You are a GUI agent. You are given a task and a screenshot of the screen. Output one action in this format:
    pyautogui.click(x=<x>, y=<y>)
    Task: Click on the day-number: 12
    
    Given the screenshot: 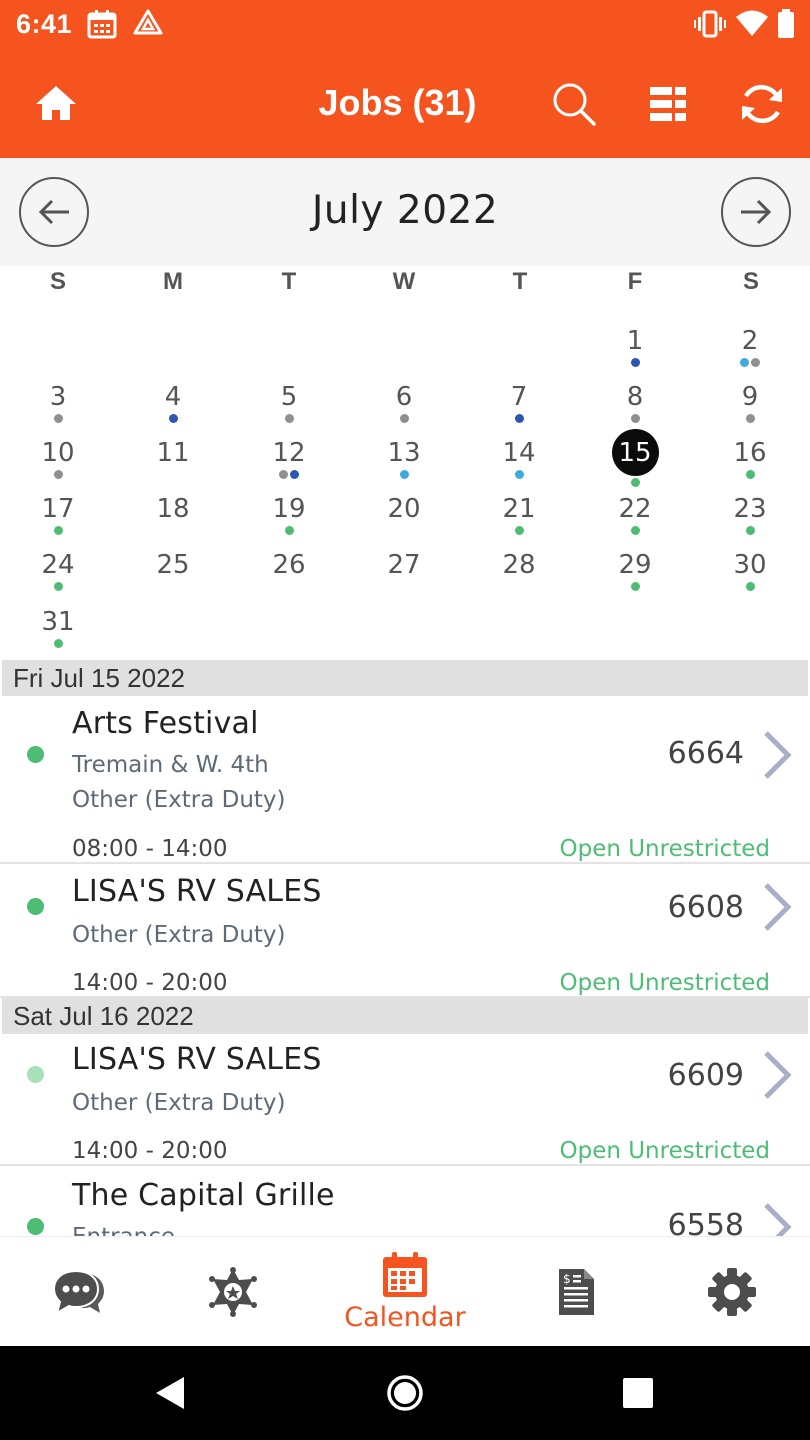 What is the action you would take?
    pyautogui.click(x=289, y=453)
    